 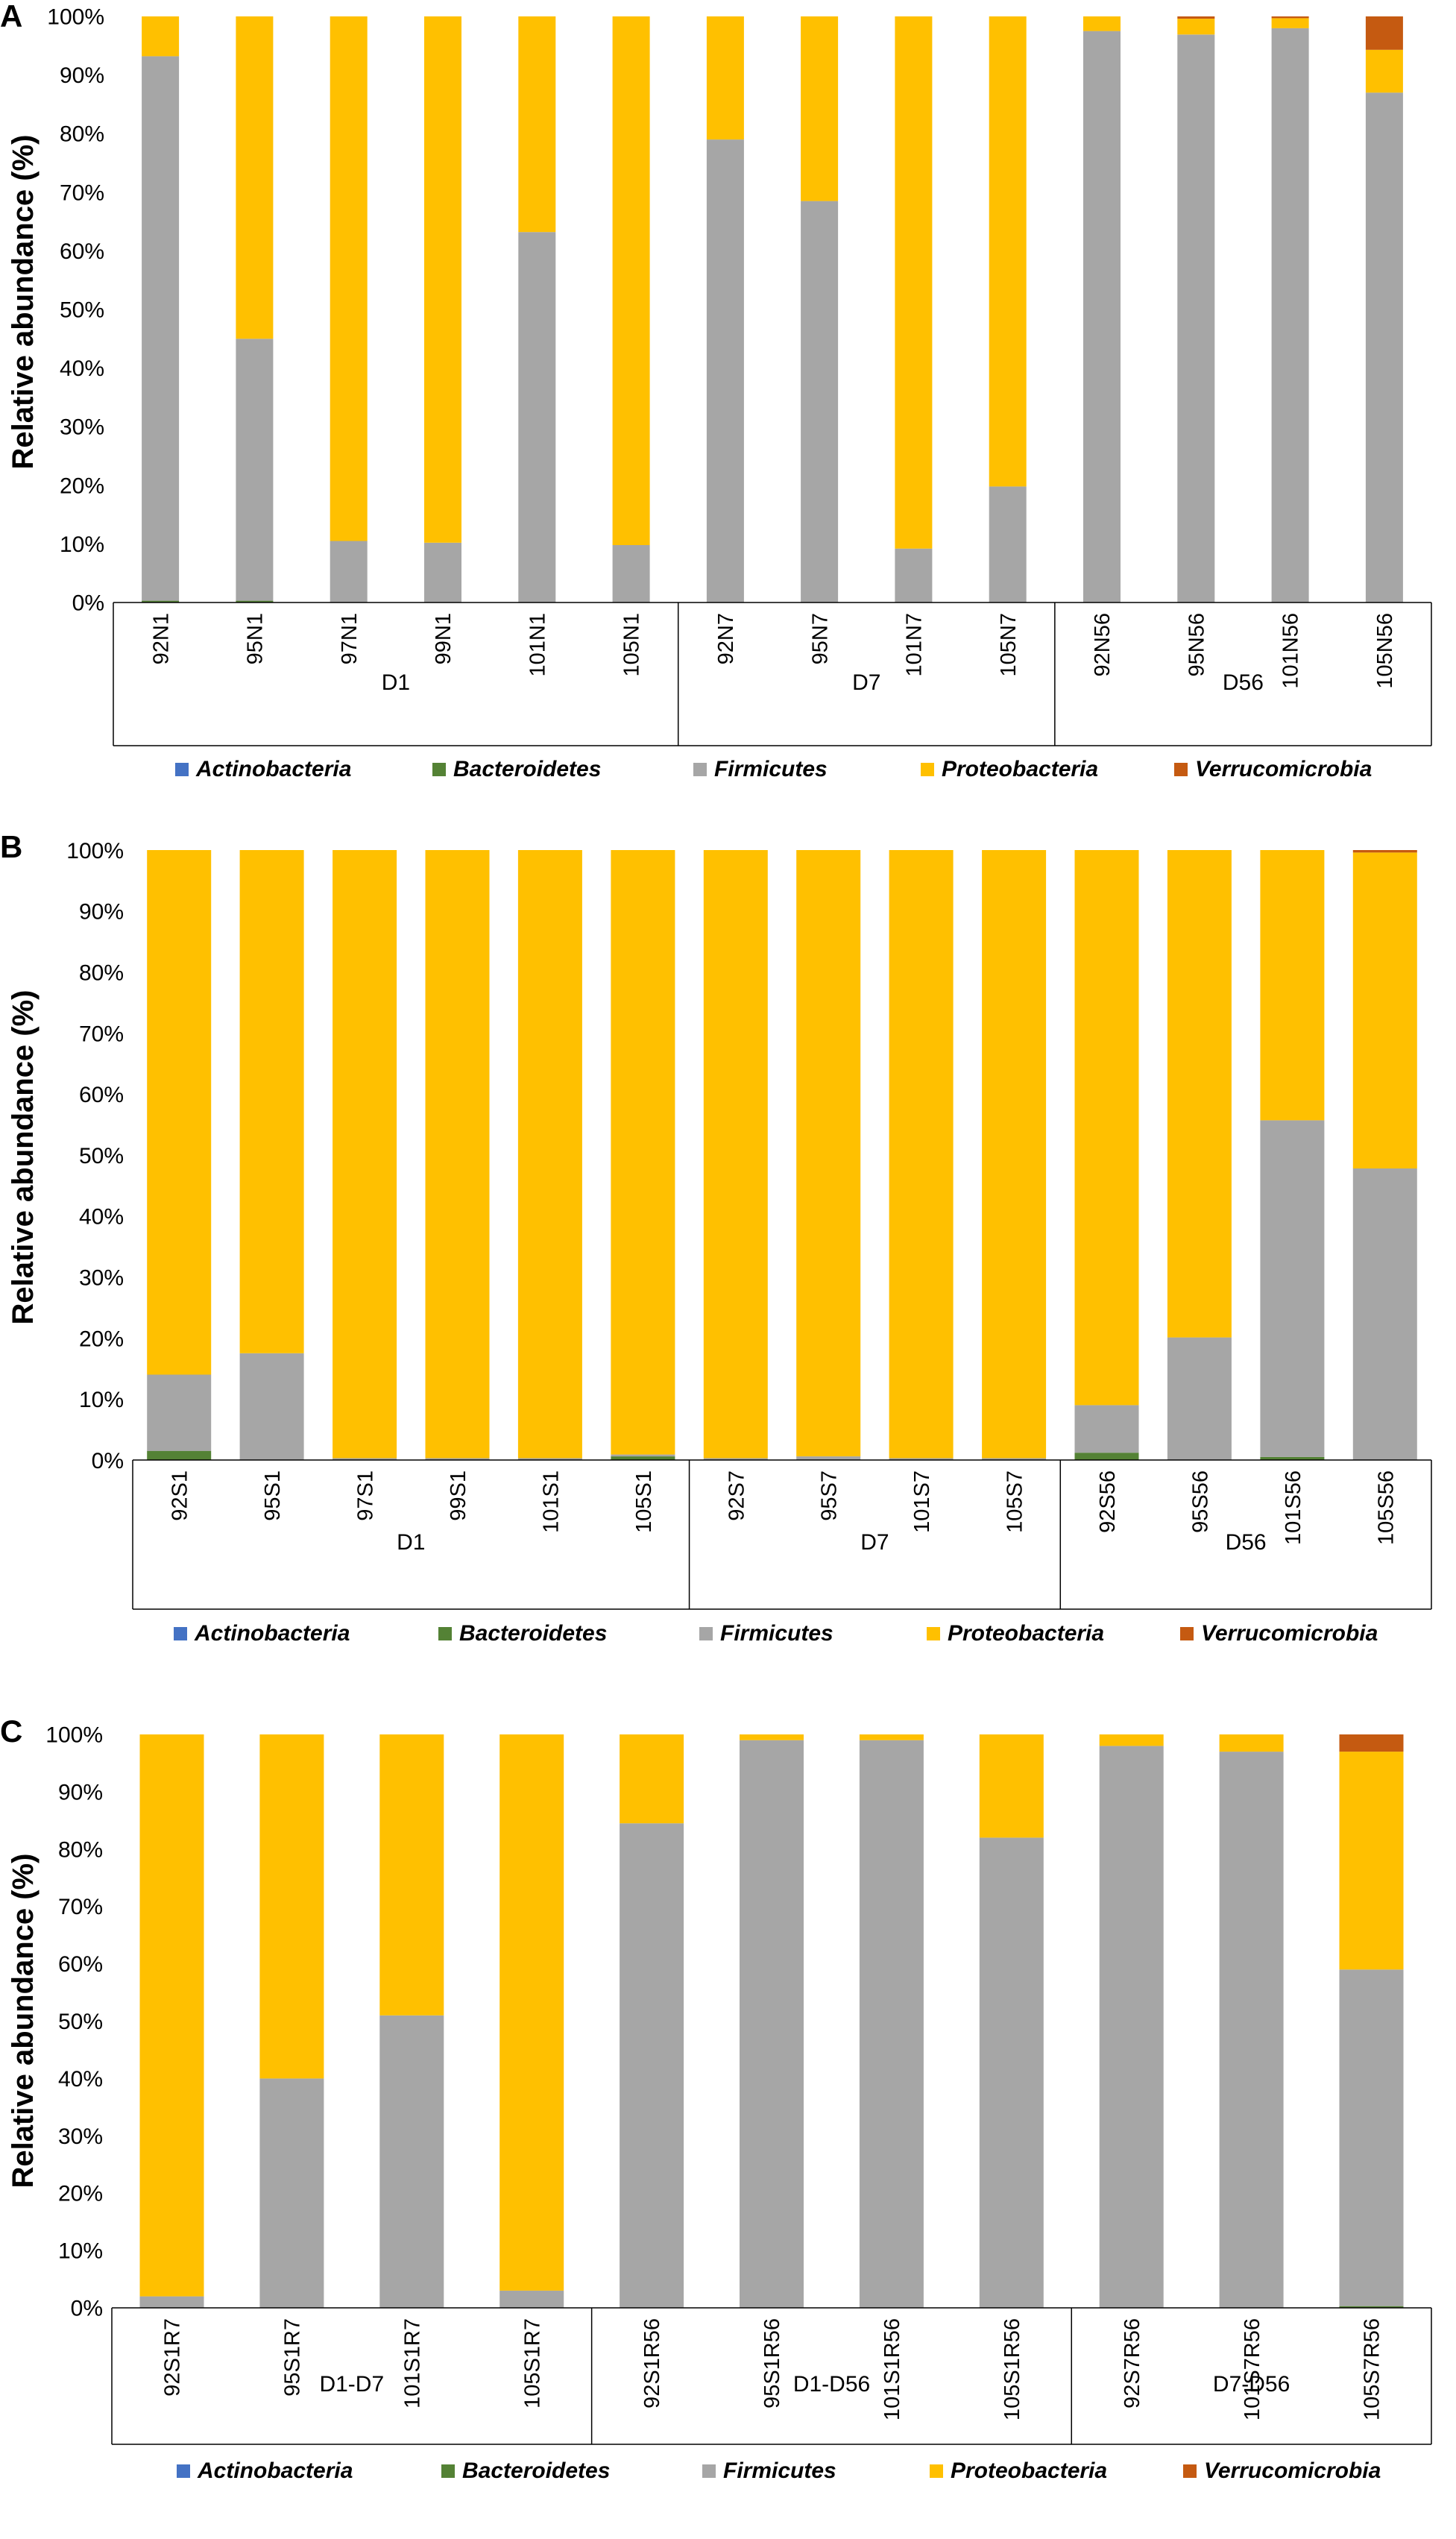 What do you see at coordinates (1106, 1429) in the screenshot?
I see `bar-firmicutes-92s56` at bounding box center [1106, 1429].